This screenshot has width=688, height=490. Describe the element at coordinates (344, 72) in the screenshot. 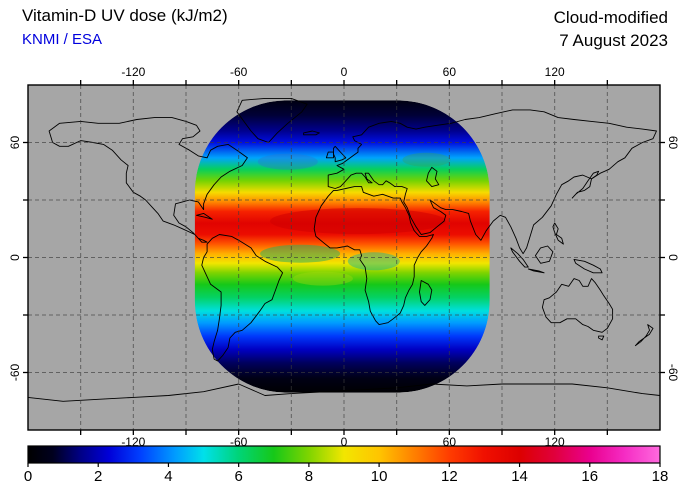

I see `lon-tick-label-top: 0` at that location.